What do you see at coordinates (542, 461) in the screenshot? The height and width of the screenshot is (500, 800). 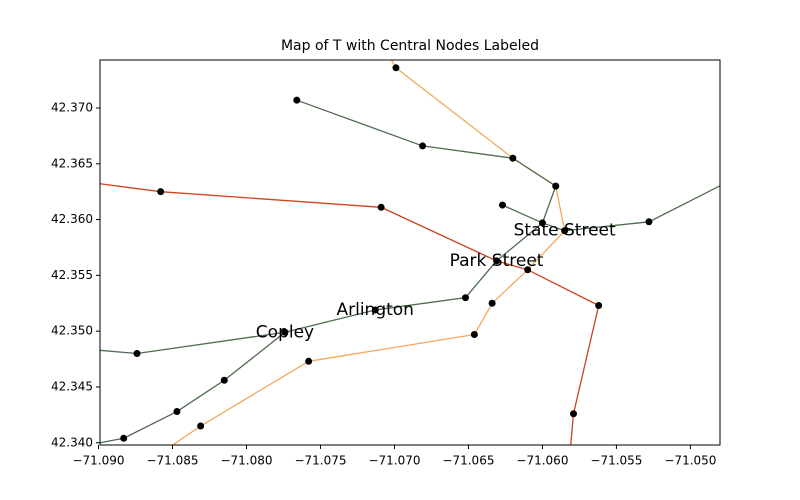 I see `x-tick-label: −71.060` at bounding box center [542, 461].